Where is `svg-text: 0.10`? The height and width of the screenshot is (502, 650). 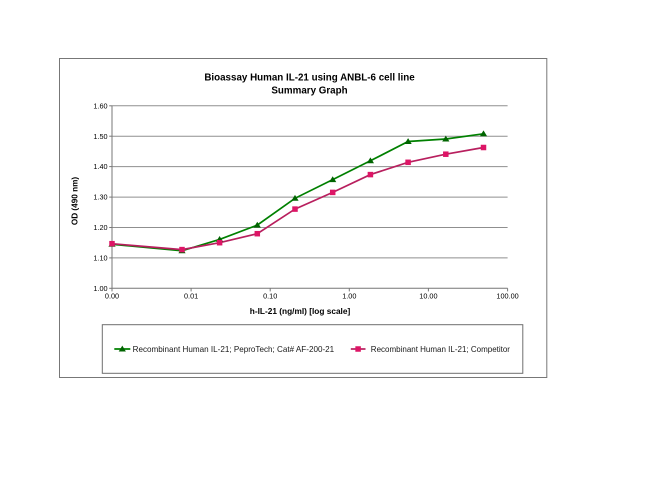 svg-text: 0.10 is located at coordinates (270, 296).